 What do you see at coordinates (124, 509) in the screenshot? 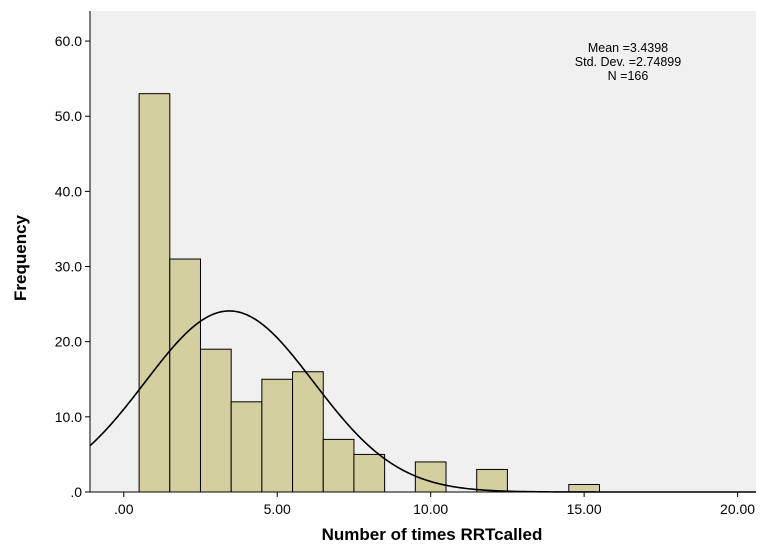
I see `x-tick-label: .00` at bounding box center [124, 509].